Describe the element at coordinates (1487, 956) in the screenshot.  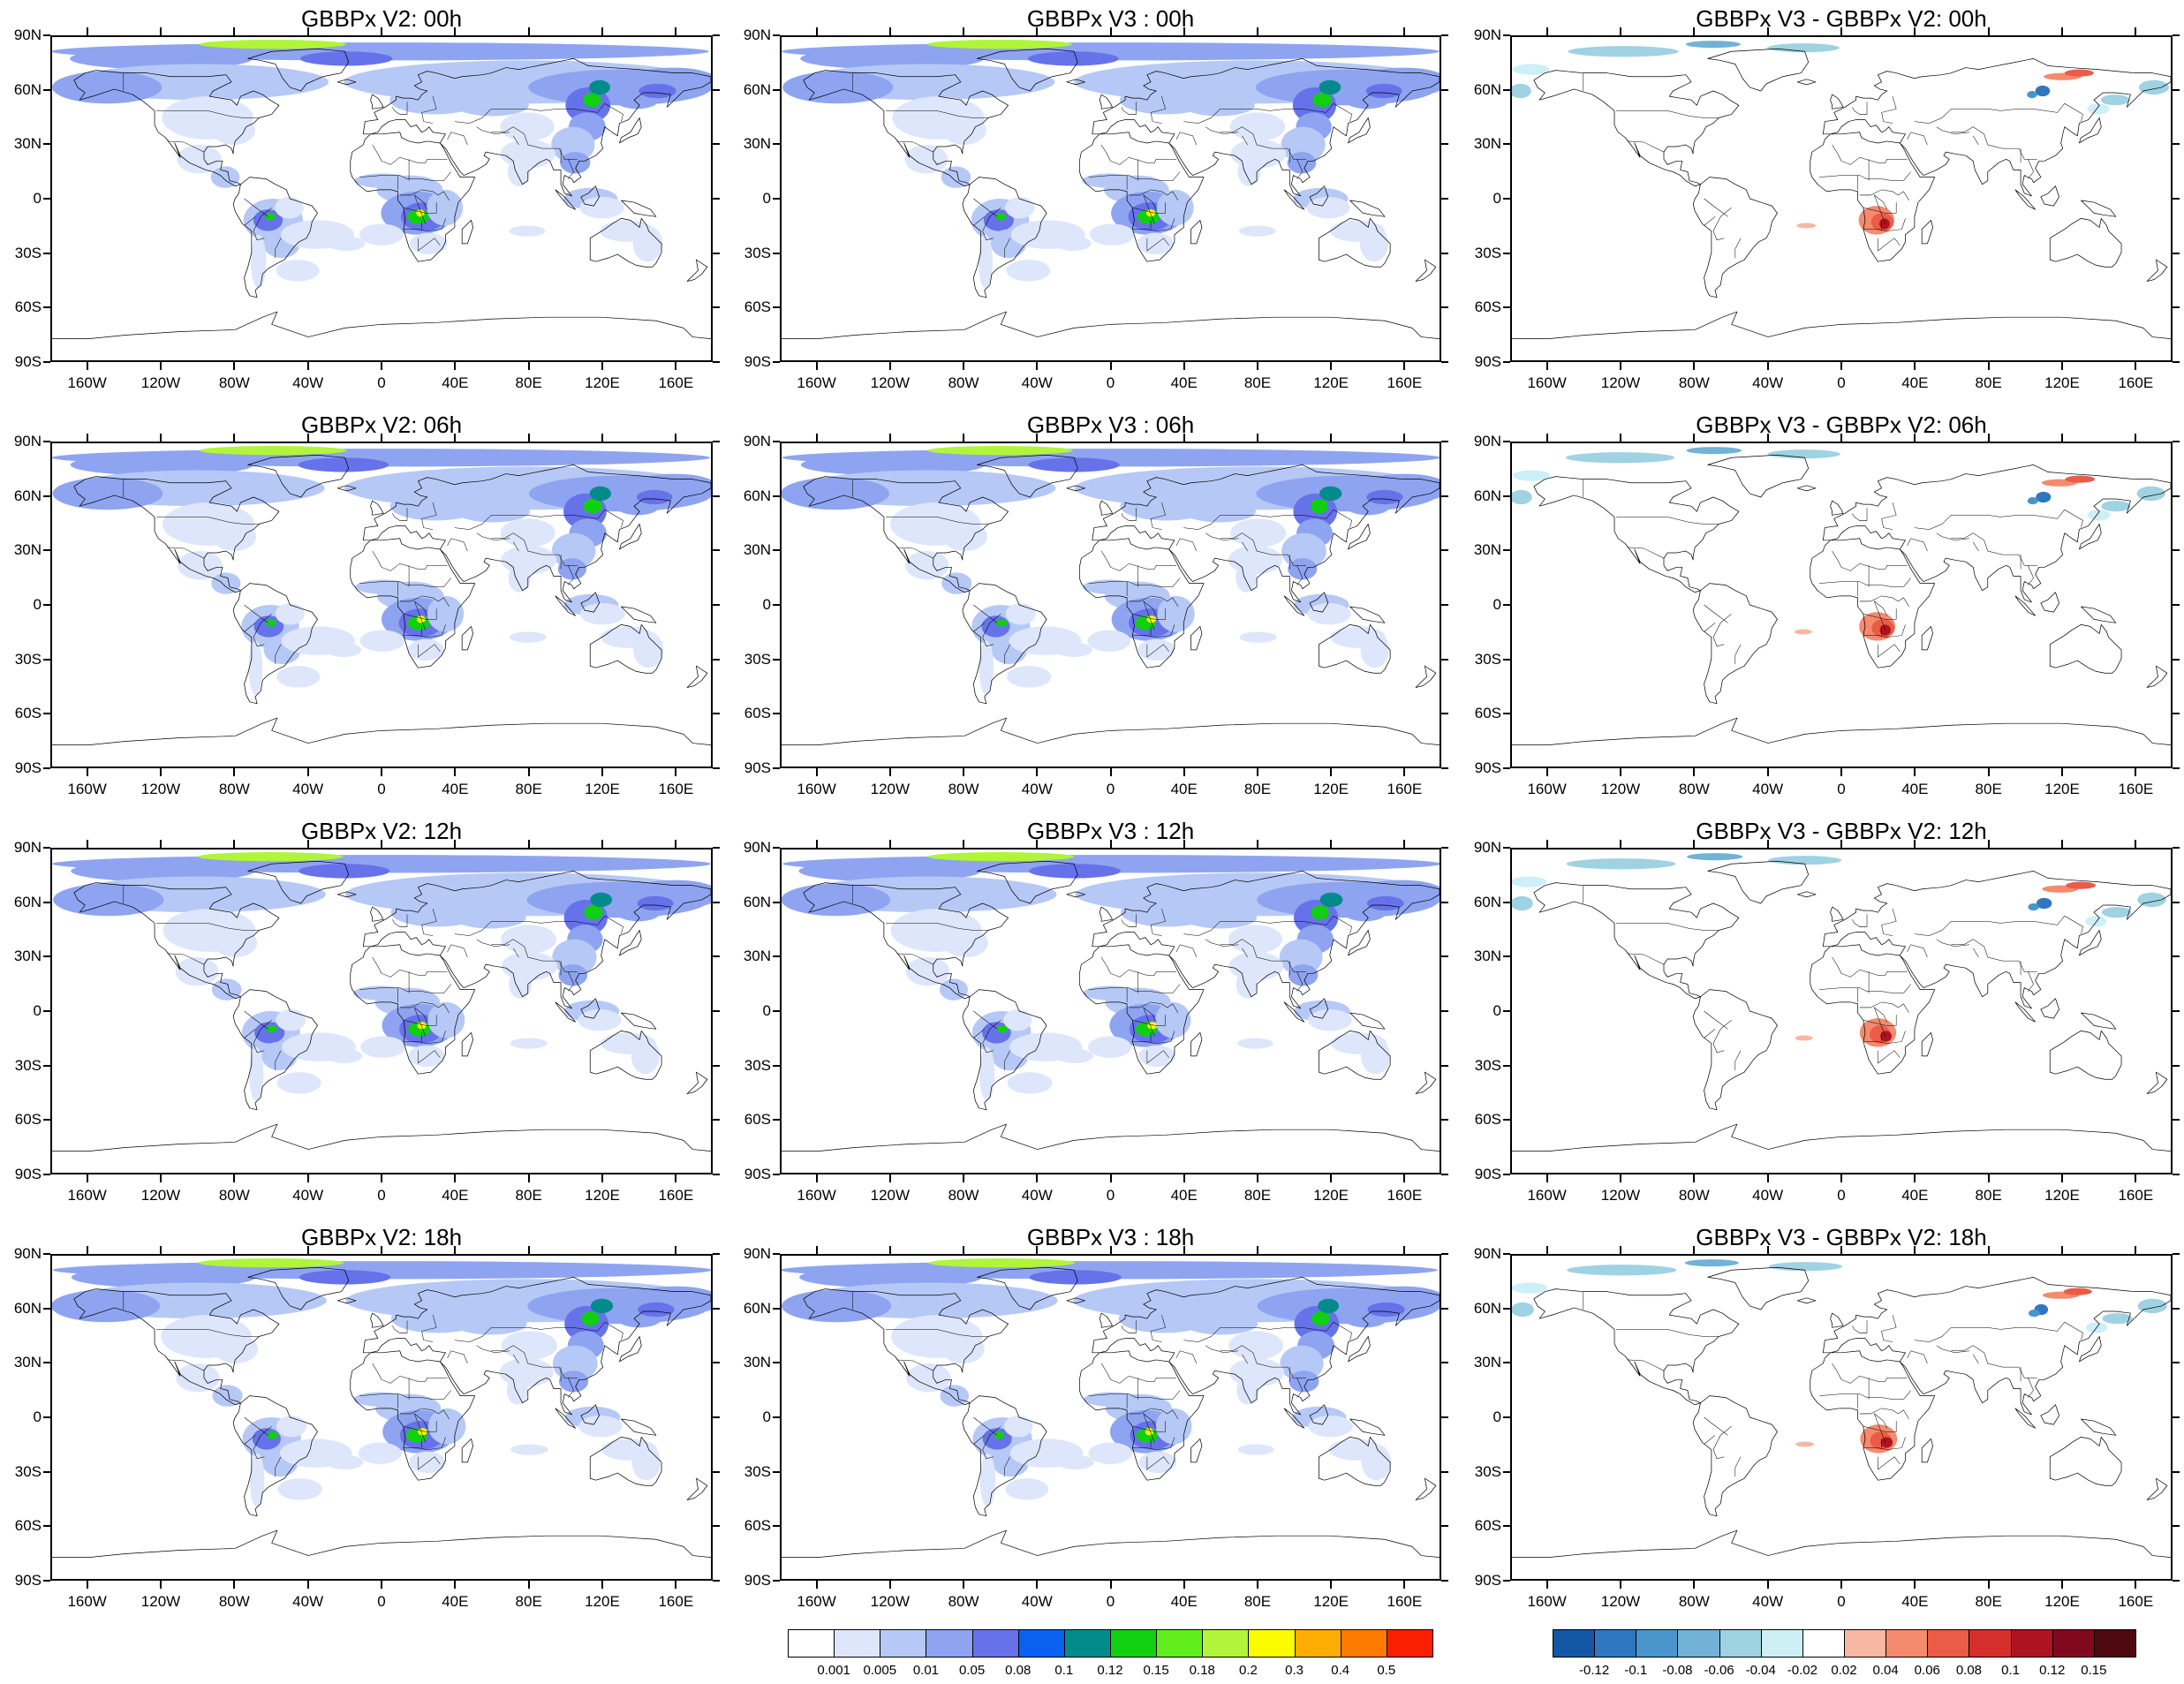
I see `lat-tick-label: 30N` at that location.